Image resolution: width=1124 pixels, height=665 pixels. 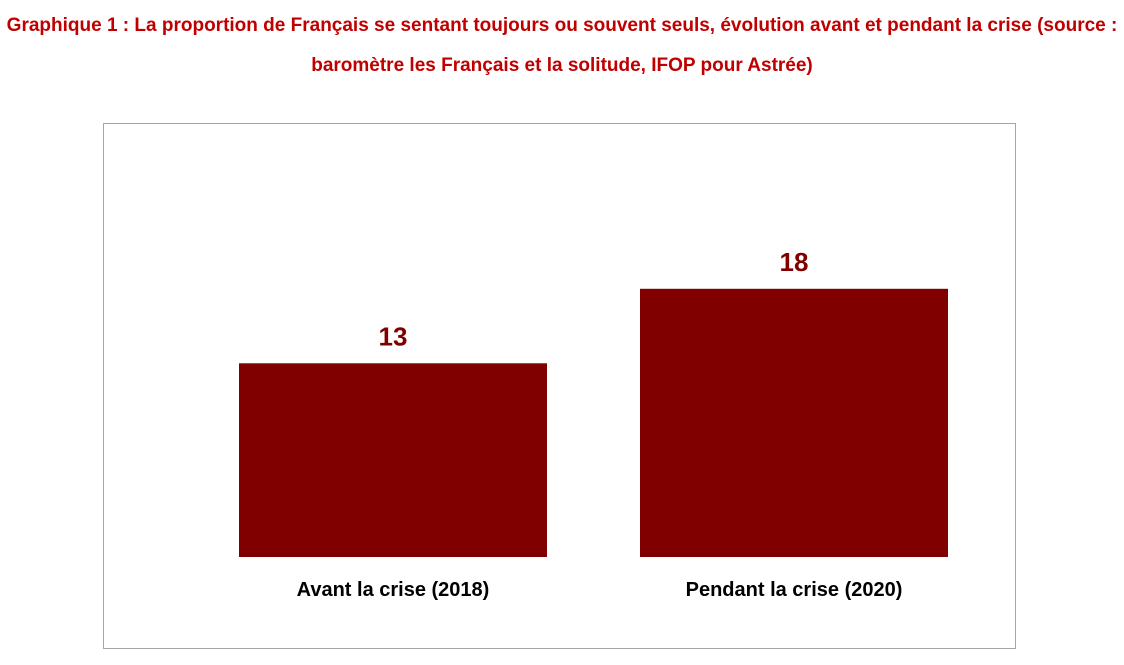 I want to click on category-label-2: Pendant la crise (2020), so click(x=794, y=590).